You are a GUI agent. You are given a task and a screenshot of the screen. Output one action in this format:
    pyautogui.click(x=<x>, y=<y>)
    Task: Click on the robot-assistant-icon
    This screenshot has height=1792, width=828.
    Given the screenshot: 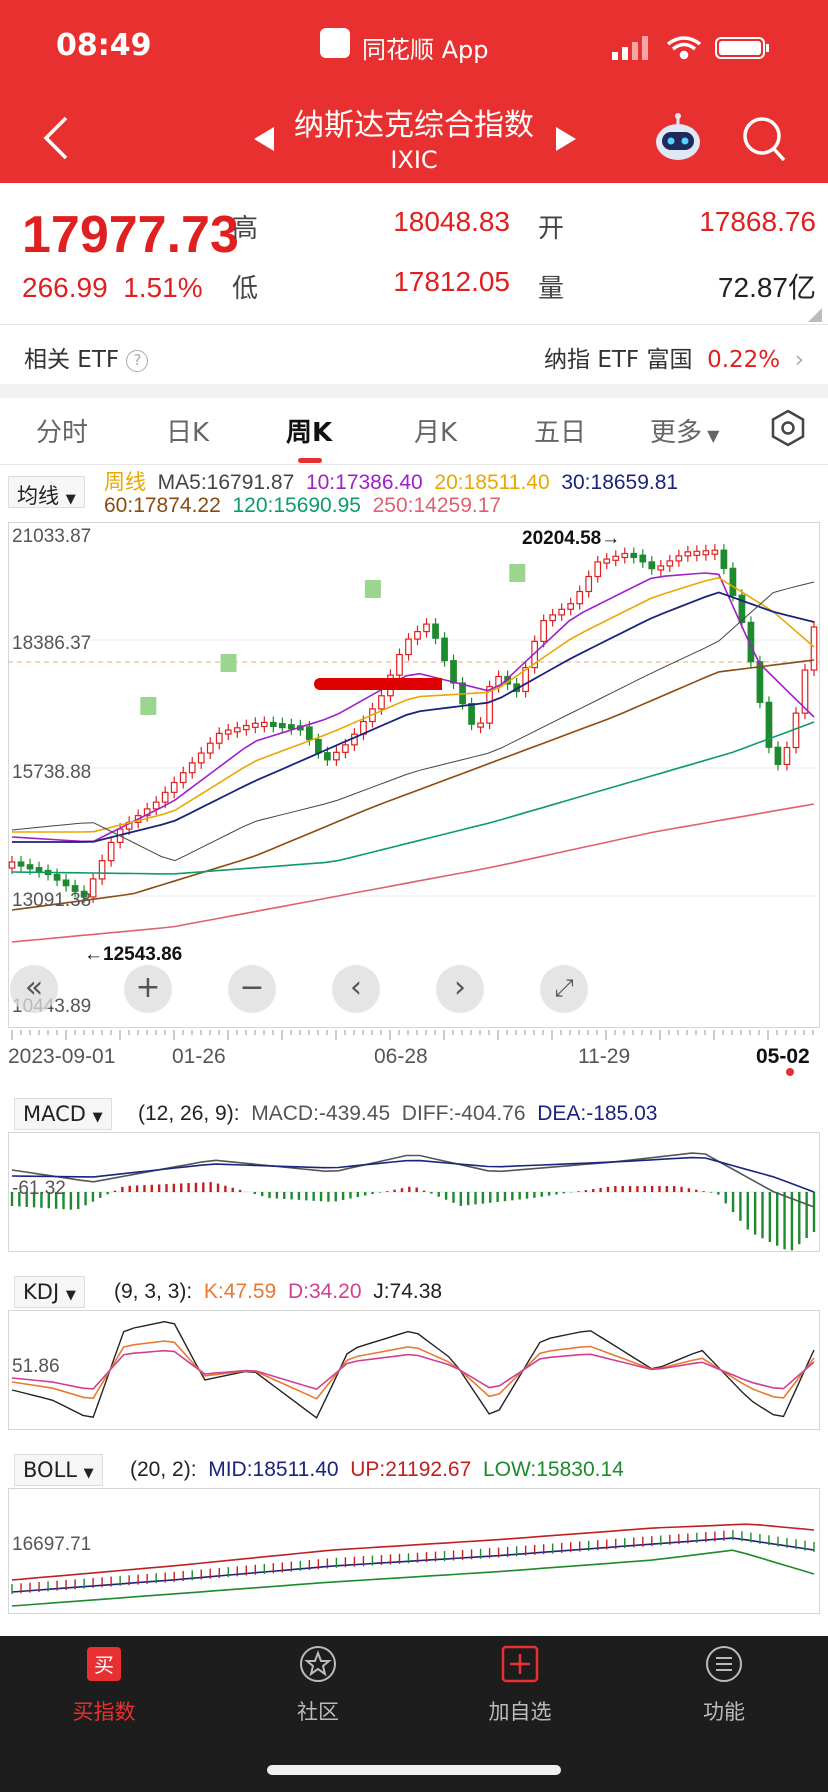 What is the action you would take?
    pyautogui.click(x=678, y=138)
    